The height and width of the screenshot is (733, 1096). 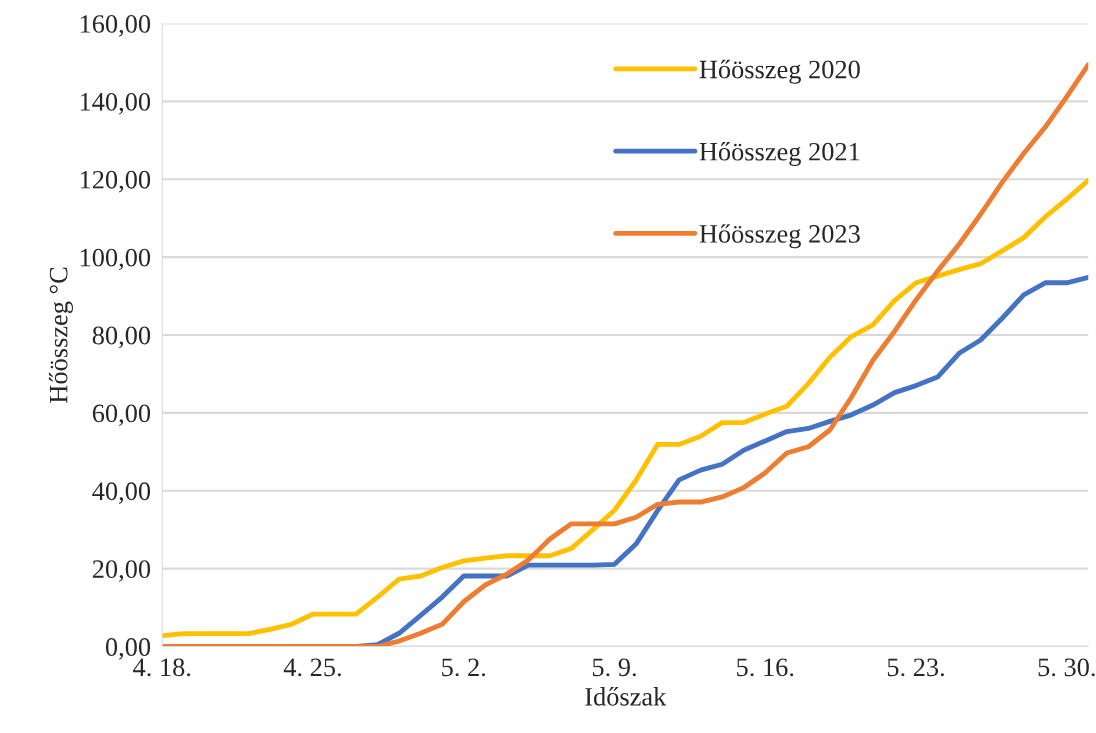 What do you see at coordinates (115, 181) in the screenshot?
I see `y-tick-label: 120,00` at bounding box center [115, 181].